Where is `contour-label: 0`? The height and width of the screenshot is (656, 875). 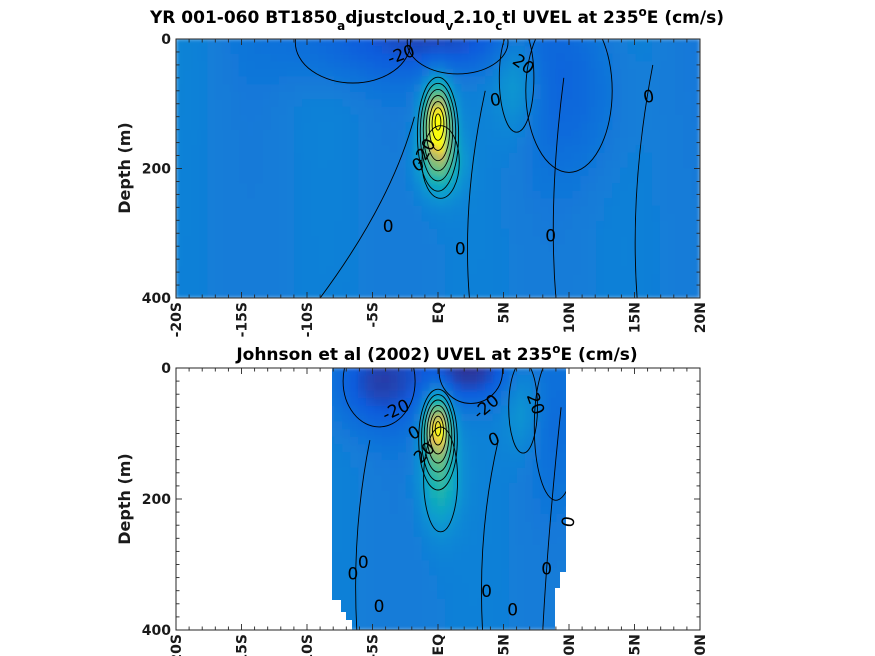 contour-label: 0 is located at coordinates (363, 563).